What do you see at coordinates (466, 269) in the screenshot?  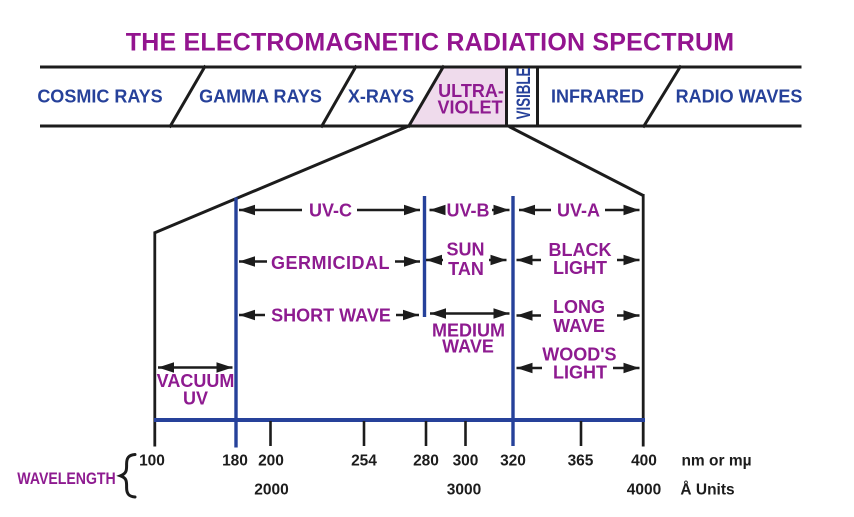 I see `svg-text: TAN` at bounding box center [466, 269].